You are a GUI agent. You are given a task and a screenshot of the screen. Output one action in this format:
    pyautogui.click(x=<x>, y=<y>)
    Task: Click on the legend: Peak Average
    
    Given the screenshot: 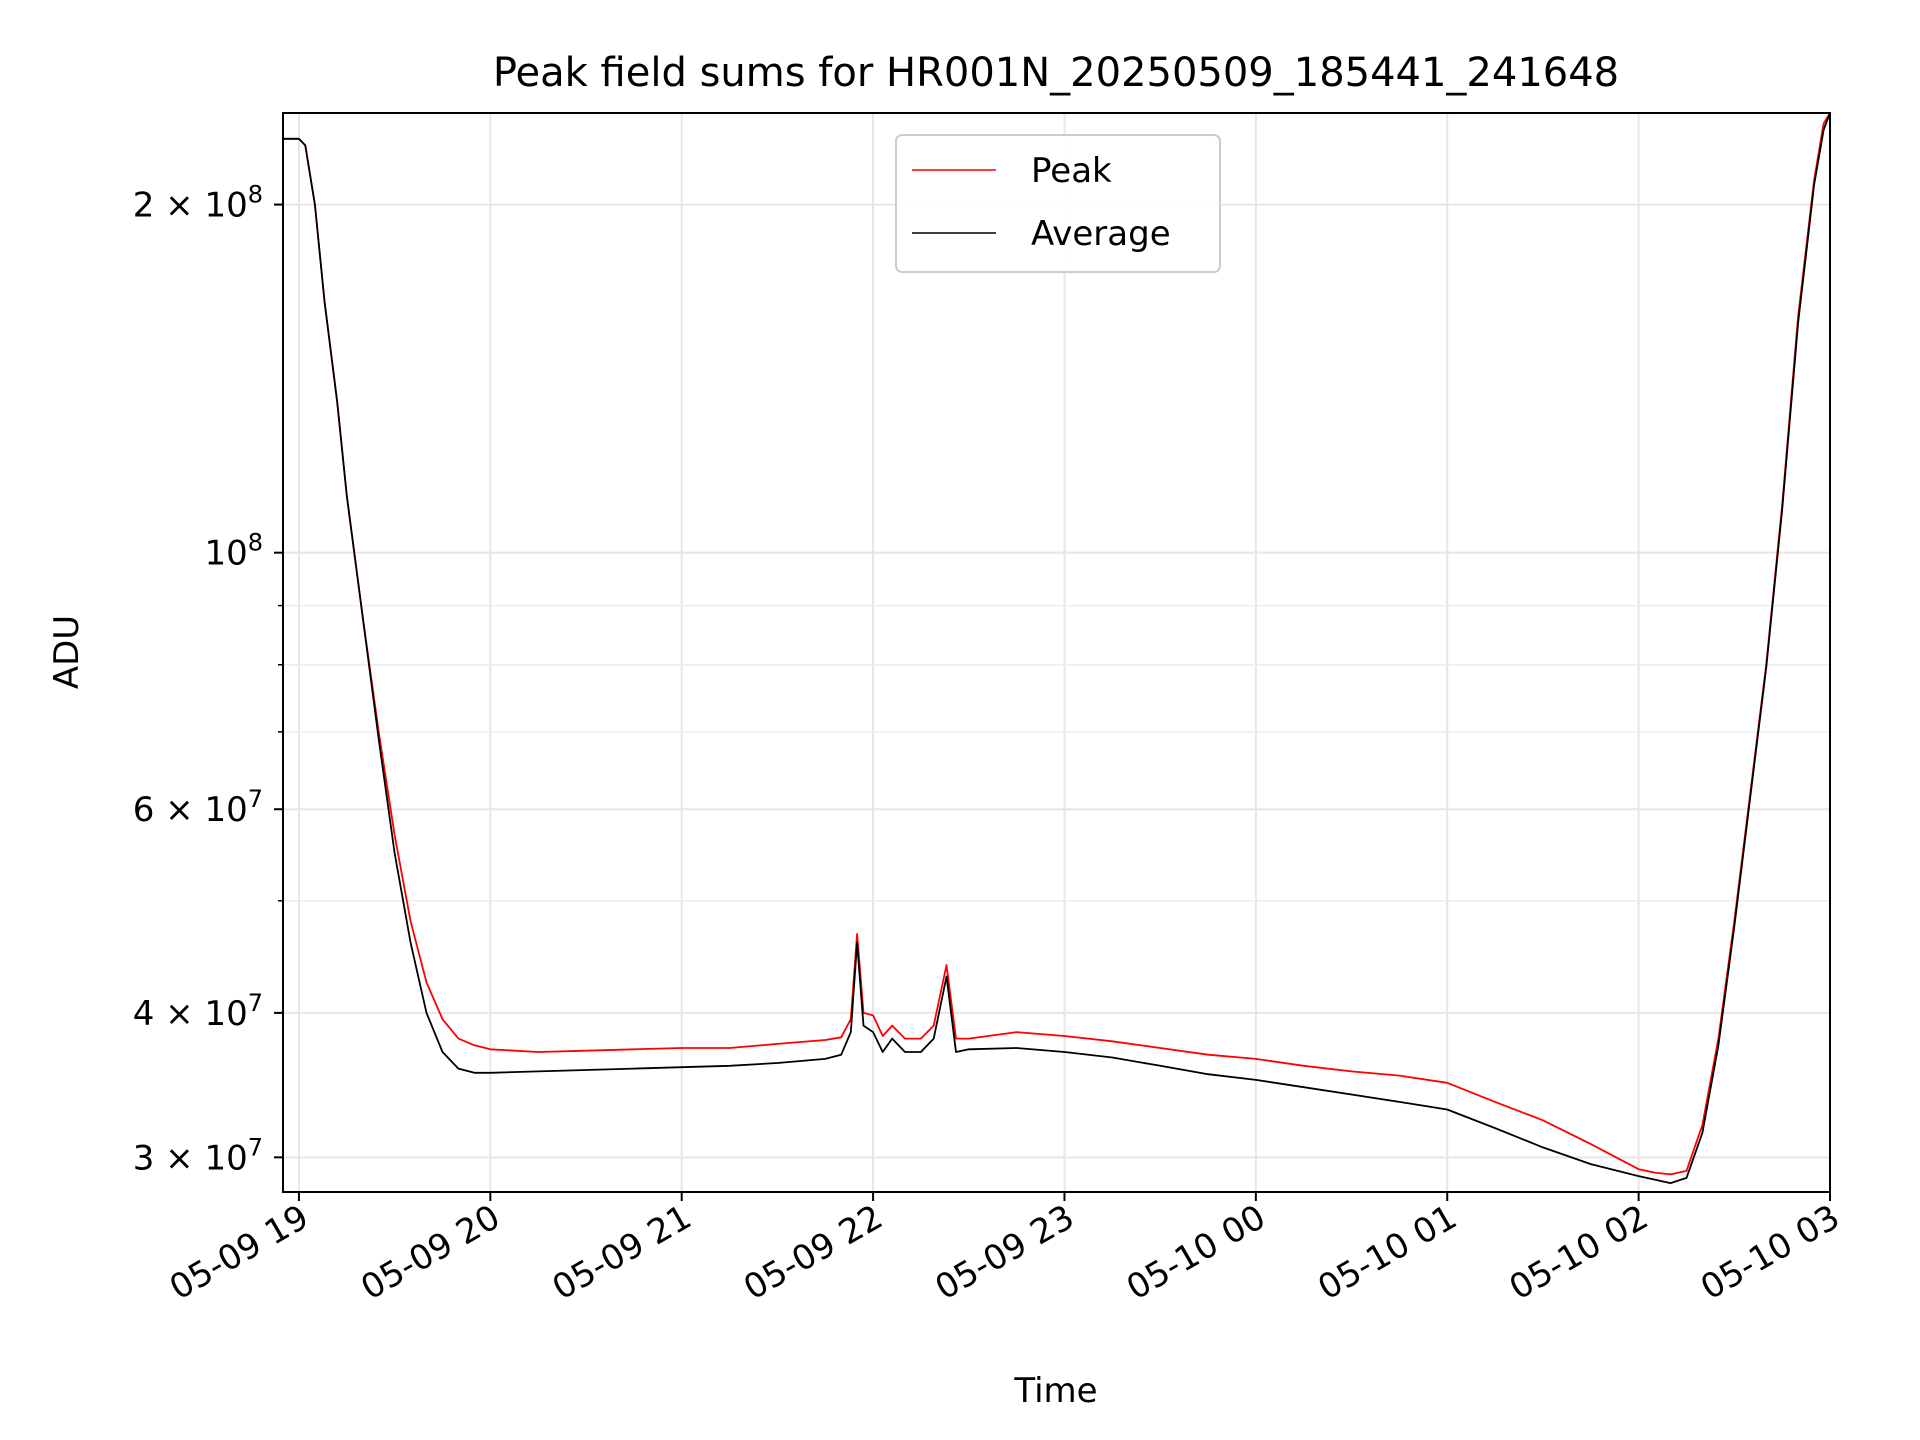 What is the action you would take?
    pyautogui.click(x=1058, y=203)
    